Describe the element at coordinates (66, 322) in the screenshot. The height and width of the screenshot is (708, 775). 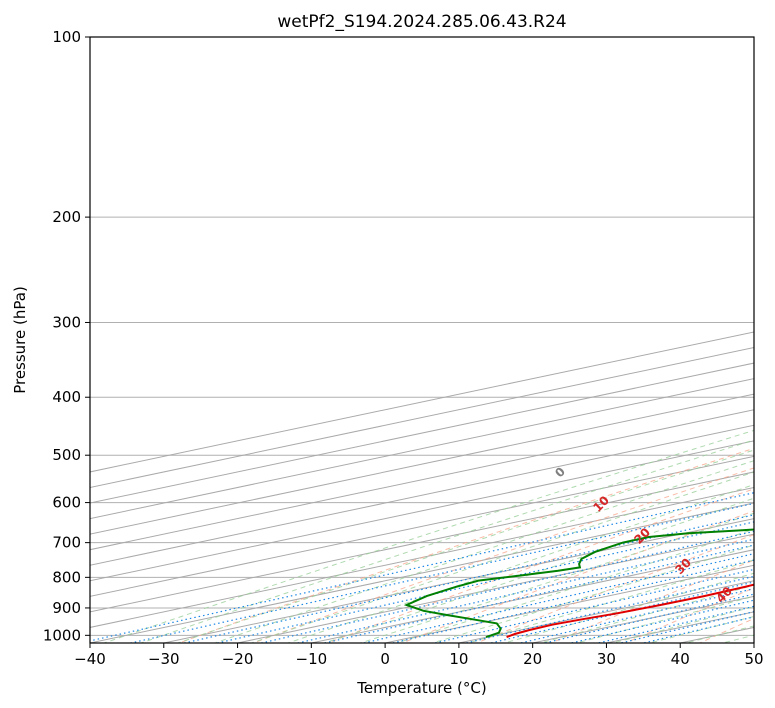
I see `y-tick-label: 300` at that location.